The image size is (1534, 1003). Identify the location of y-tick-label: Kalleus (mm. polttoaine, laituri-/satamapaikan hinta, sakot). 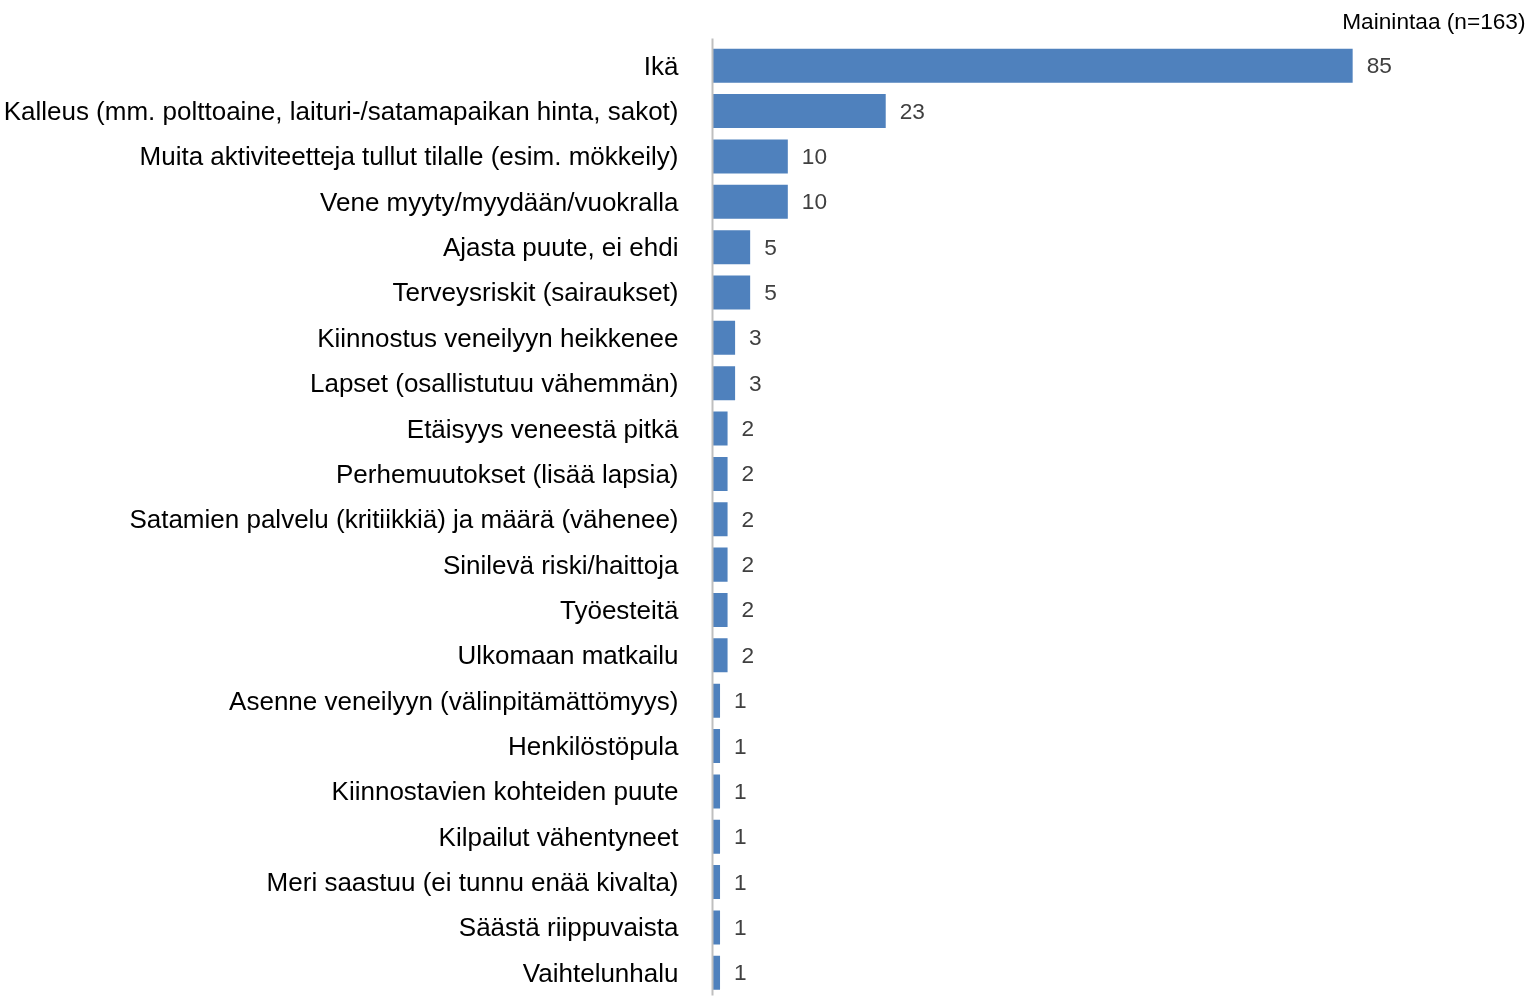
(341, 111).